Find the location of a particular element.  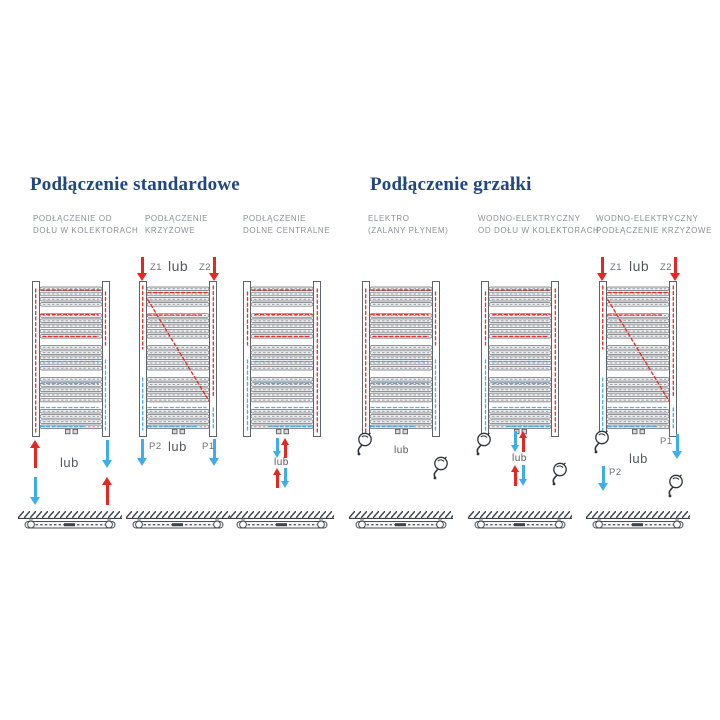

subtitle-line: DOLNE CENTRALNE is located at coordinates (287, 231).